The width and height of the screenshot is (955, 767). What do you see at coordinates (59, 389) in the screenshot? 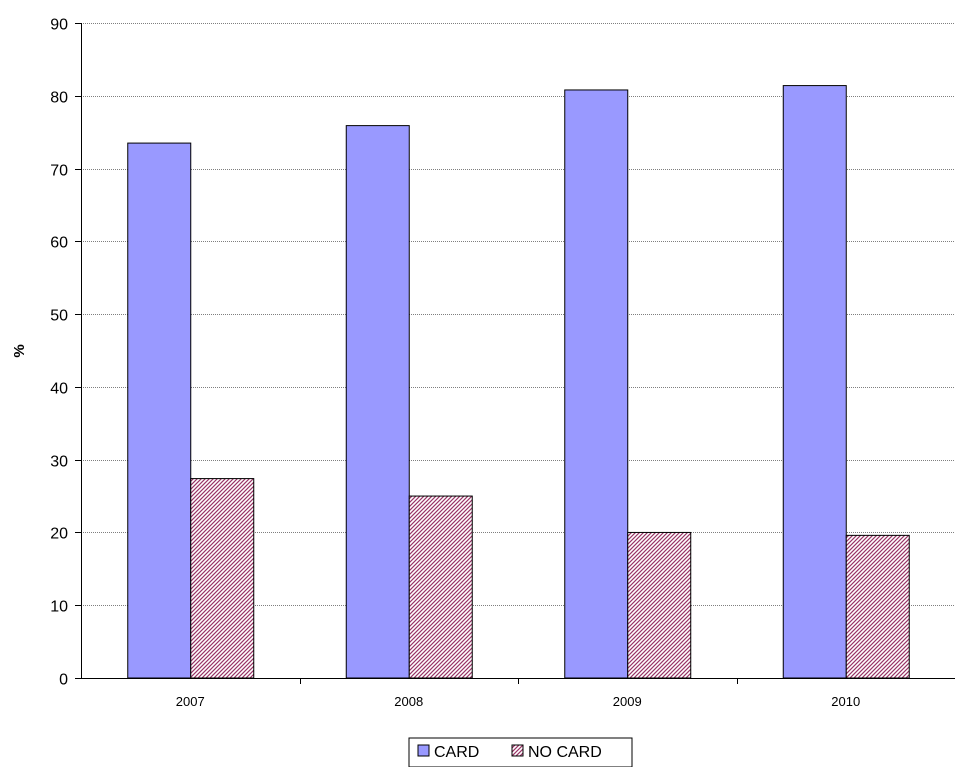
I see `y-tick-label: 40` at bounding box center [59, 389].